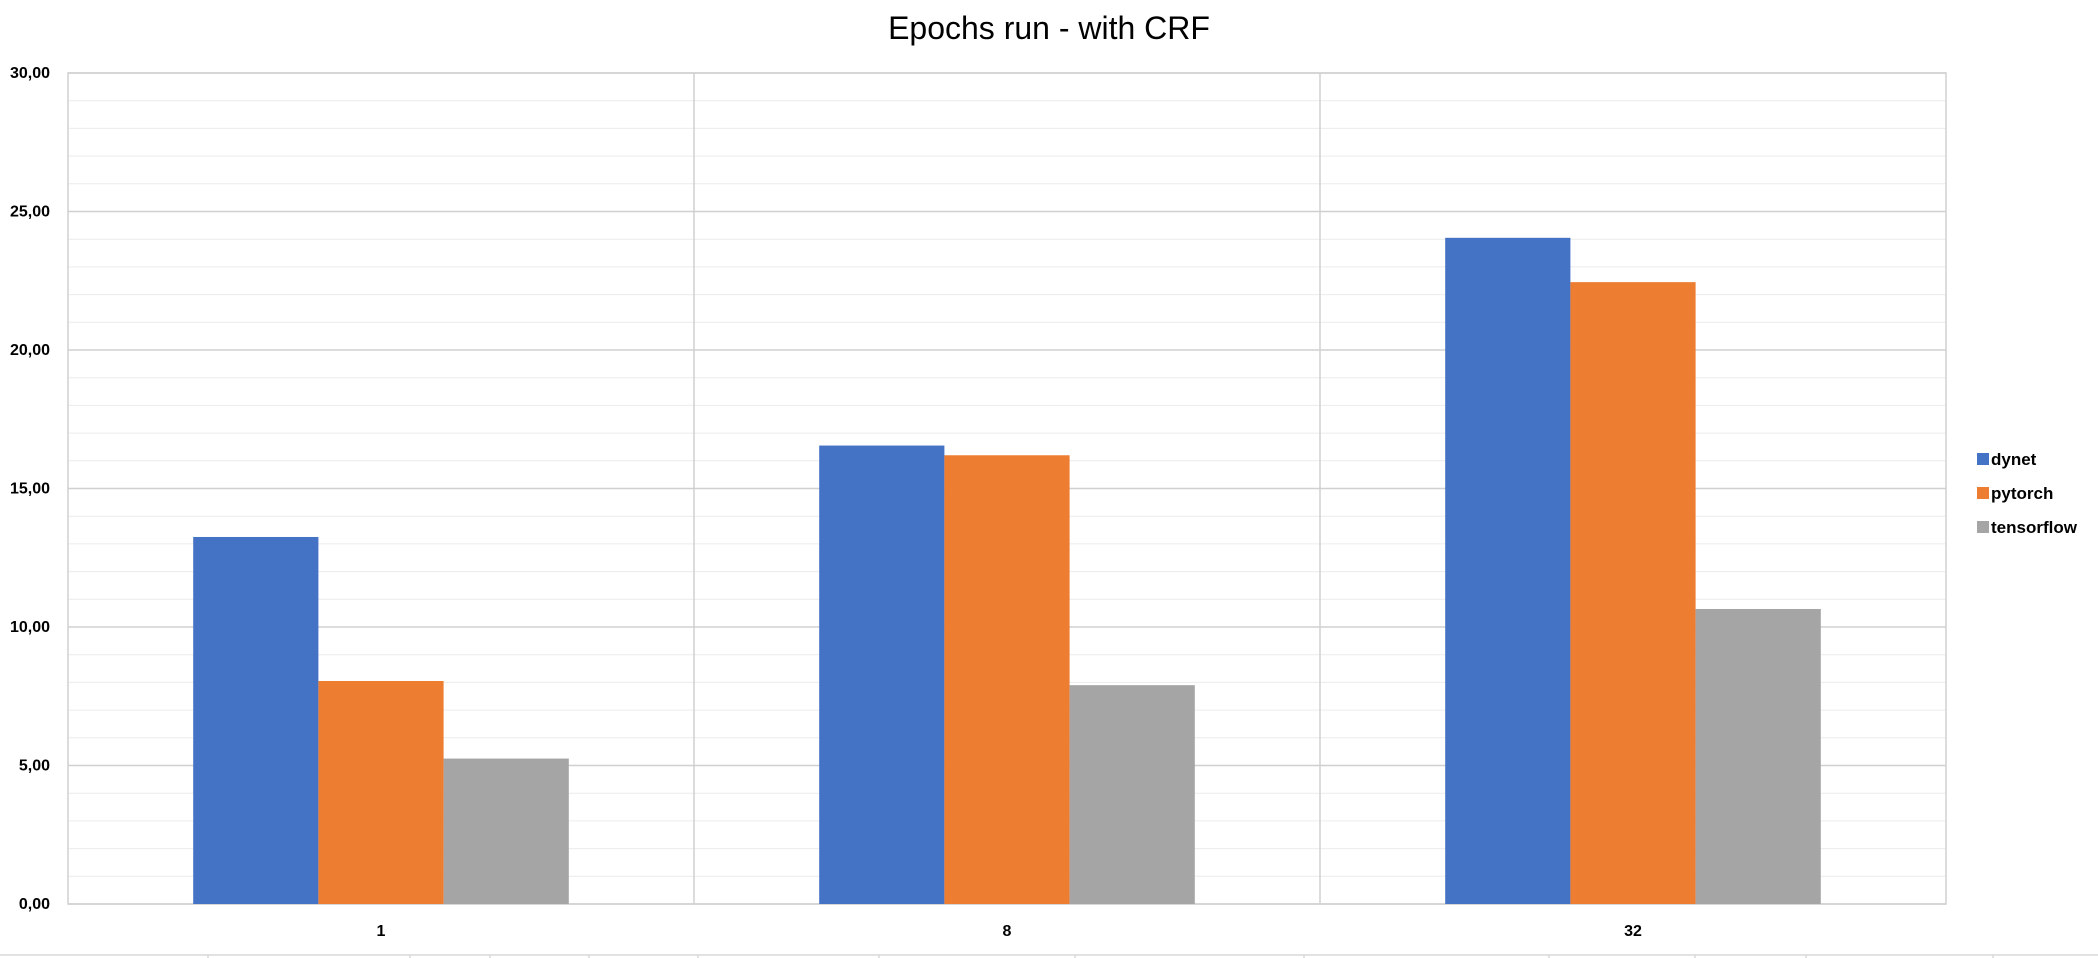 This screenshot has width=2098, height=958. I want to click on x-tick-label: 1, so click(381, 931).